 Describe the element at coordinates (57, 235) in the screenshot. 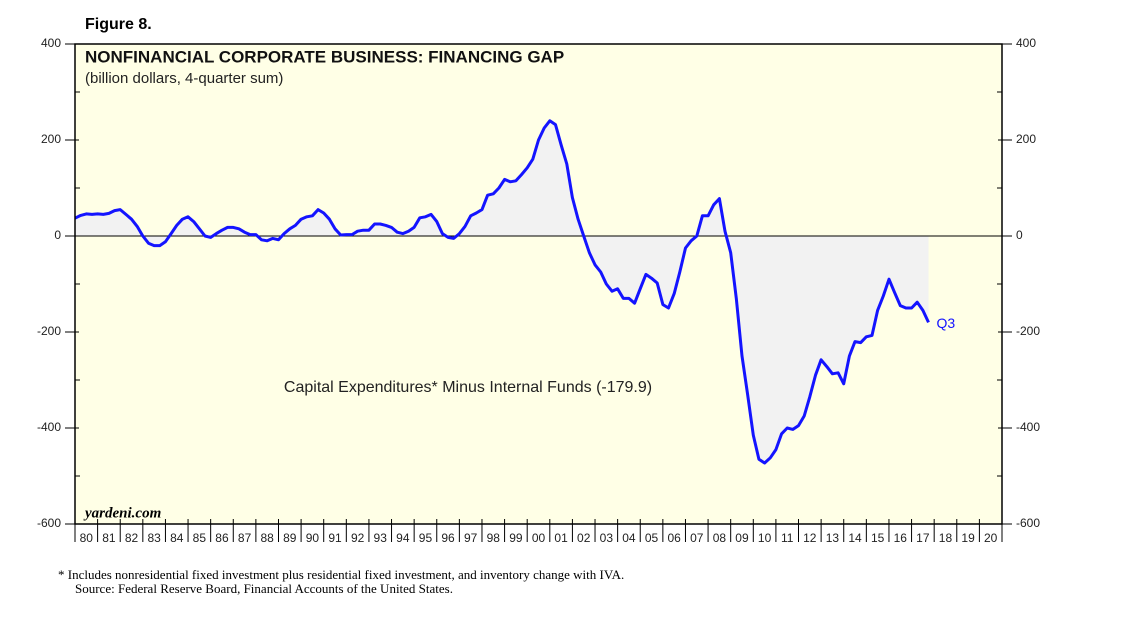

I see `y-tick-label: 0` at that location.